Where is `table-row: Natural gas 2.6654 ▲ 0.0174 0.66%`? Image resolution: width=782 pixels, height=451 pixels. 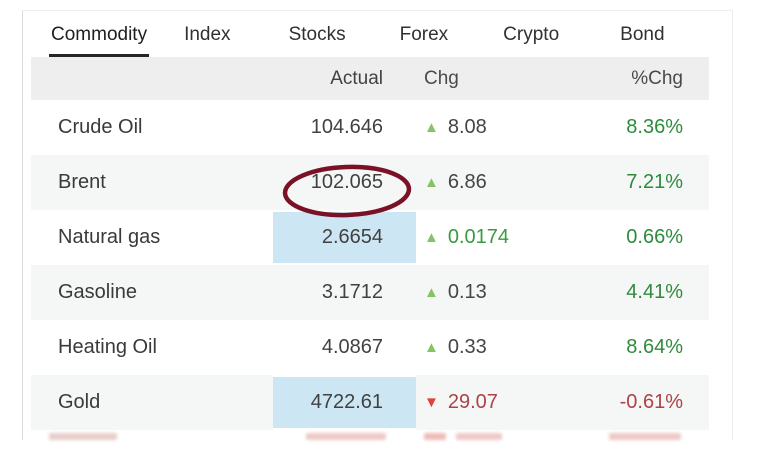
table-row: Natural gas 2.6654 ▲ 0.0174 0.66% is located at coordinates (370, 237).